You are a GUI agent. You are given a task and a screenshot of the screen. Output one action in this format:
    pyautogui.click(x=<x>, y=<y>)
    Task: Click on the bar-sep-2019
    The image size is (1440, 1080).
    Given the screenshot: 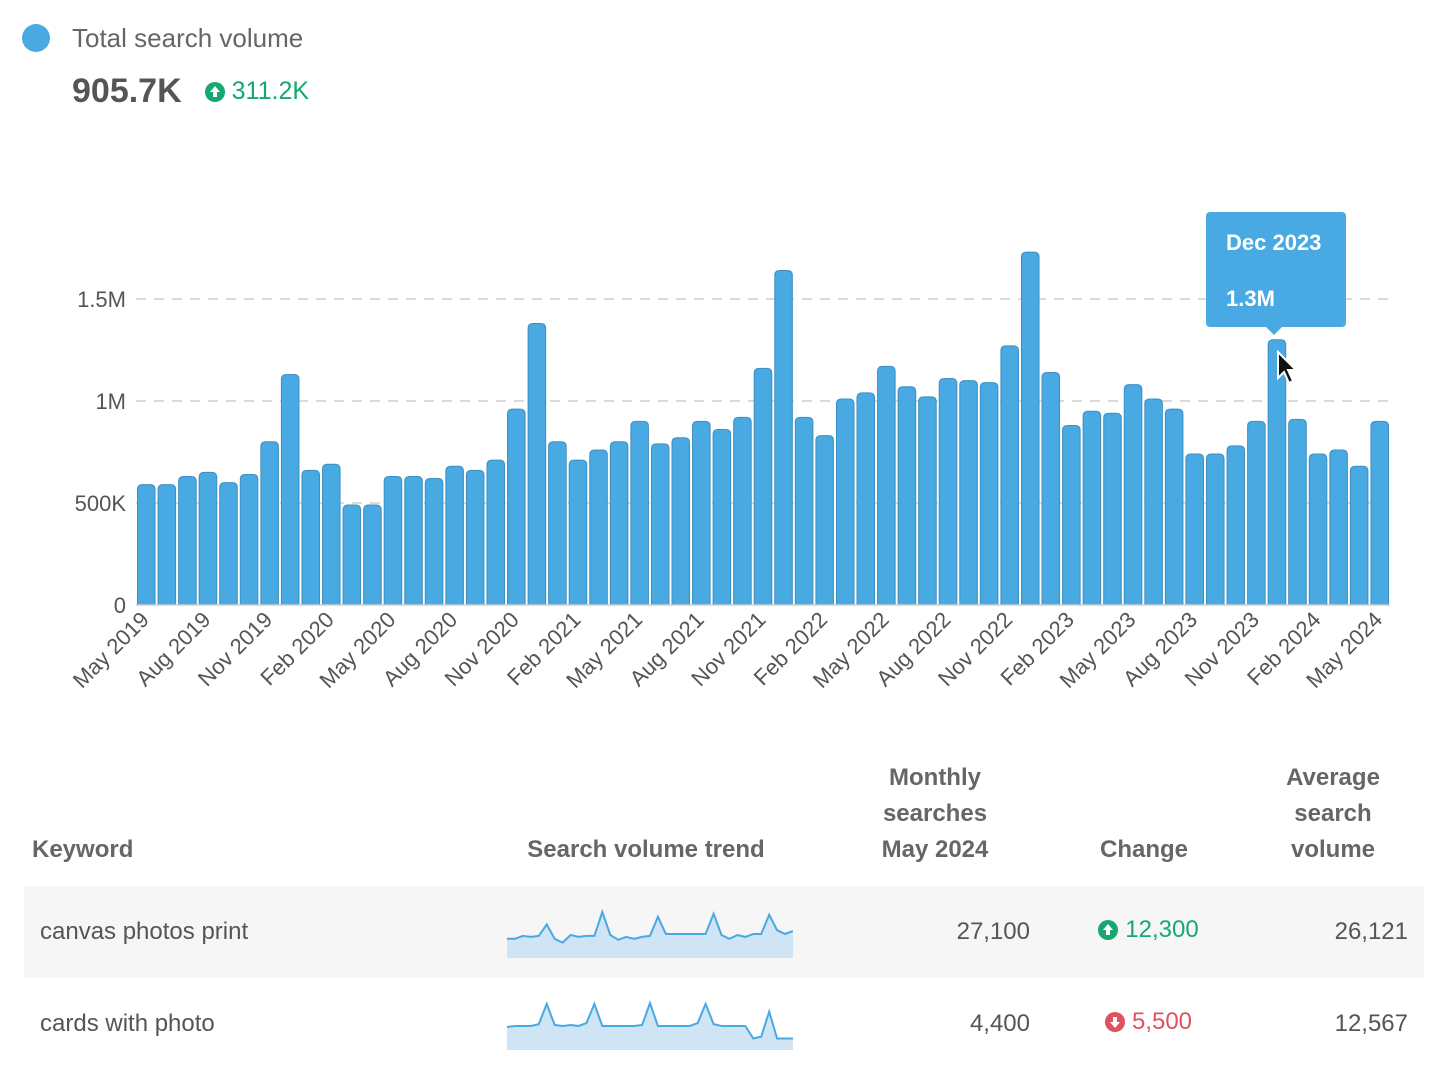 What is the action you would take?
    pyautogui.click(x=228, y=544)
    